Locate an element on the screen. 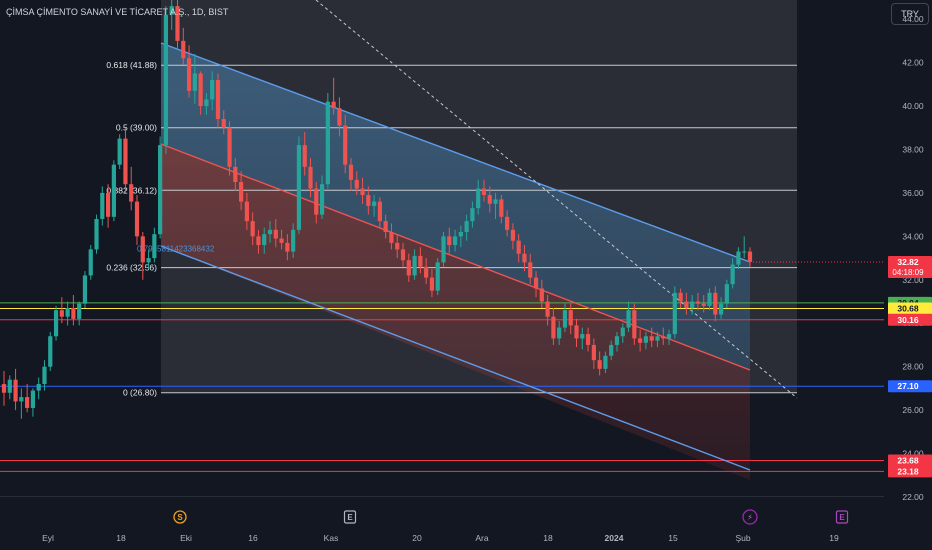 The height and width of the screenshot is (550, 932). event-marker-label: E is located at coordinates (350, 517).